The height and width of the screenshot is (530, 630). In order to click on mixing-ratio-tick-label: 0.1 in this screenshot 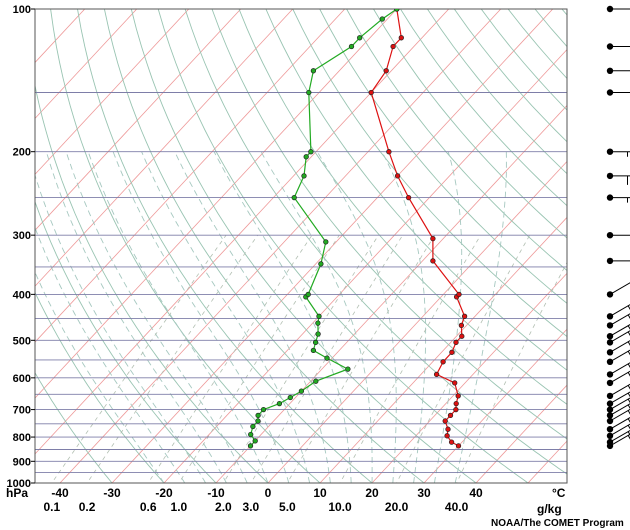, I will do `click(51, 507)`.